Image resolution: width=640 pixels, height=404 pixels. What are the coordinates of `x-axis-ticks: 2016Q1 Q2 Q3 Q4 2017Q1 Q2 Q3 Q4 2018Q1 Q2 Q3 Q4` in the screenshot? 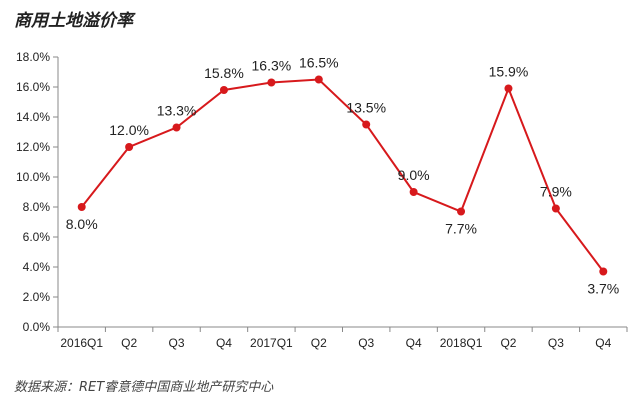 It's located at (342, 338).